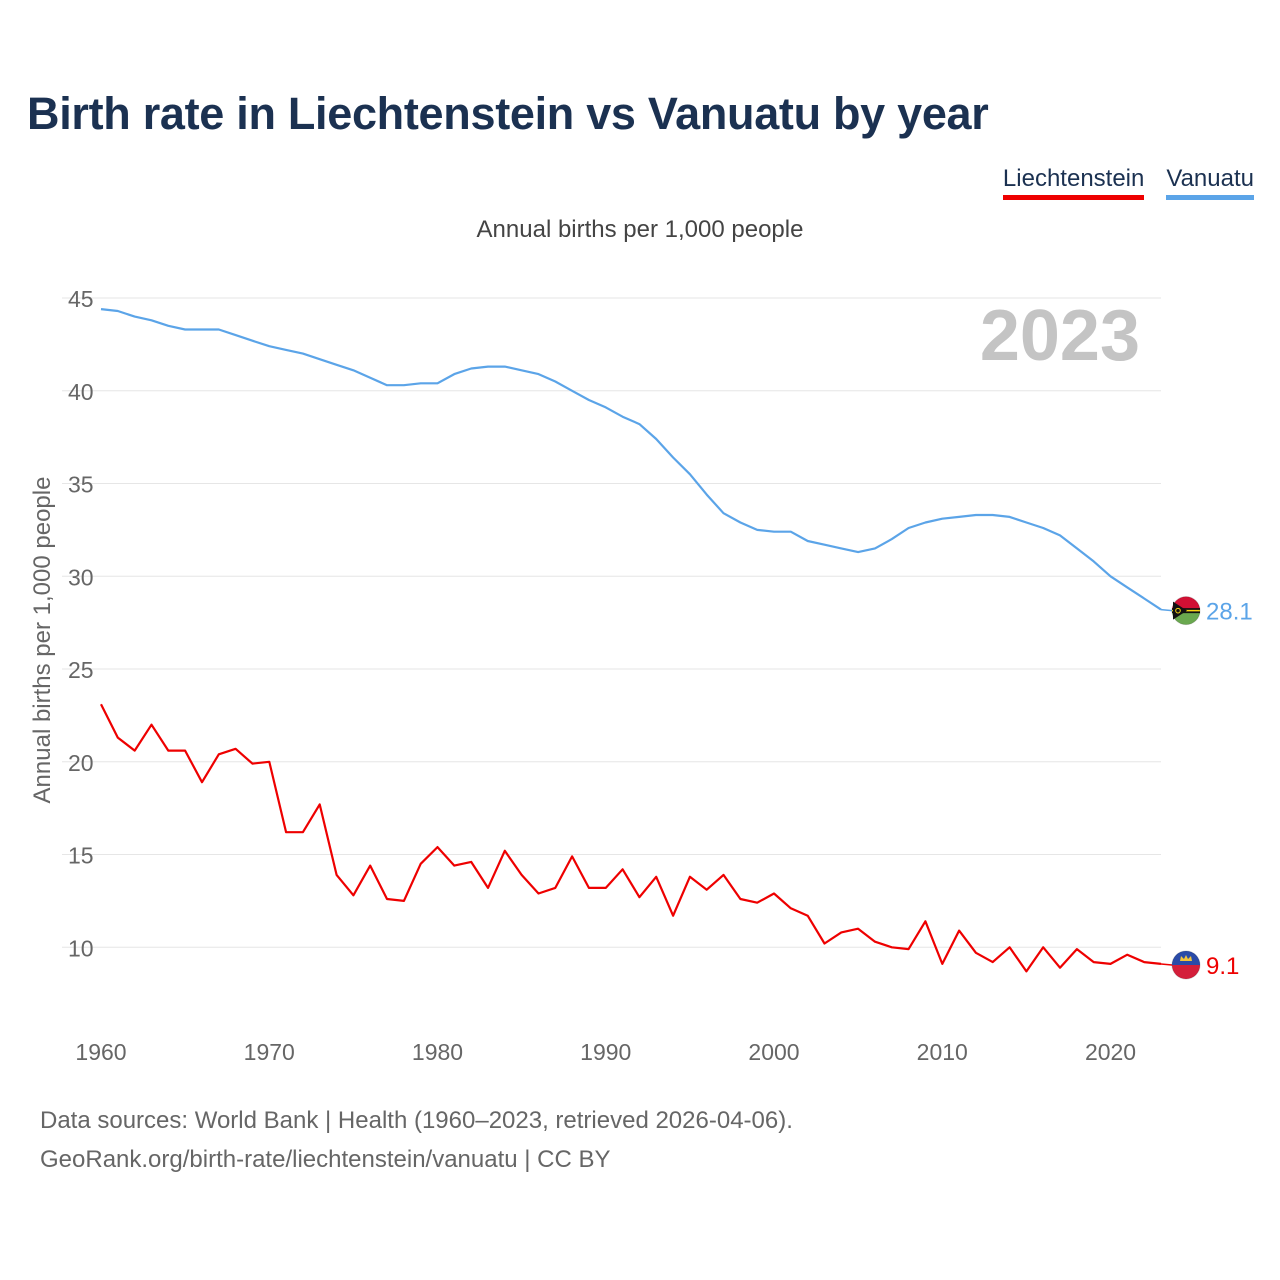 The width and height of the screenshot is (1280, 1280). What do you see at coordinates (1210, 182) in the screenshot?
I see `legend-item-vanuatu: Vanuatu` at bounding box center [1210, 182].